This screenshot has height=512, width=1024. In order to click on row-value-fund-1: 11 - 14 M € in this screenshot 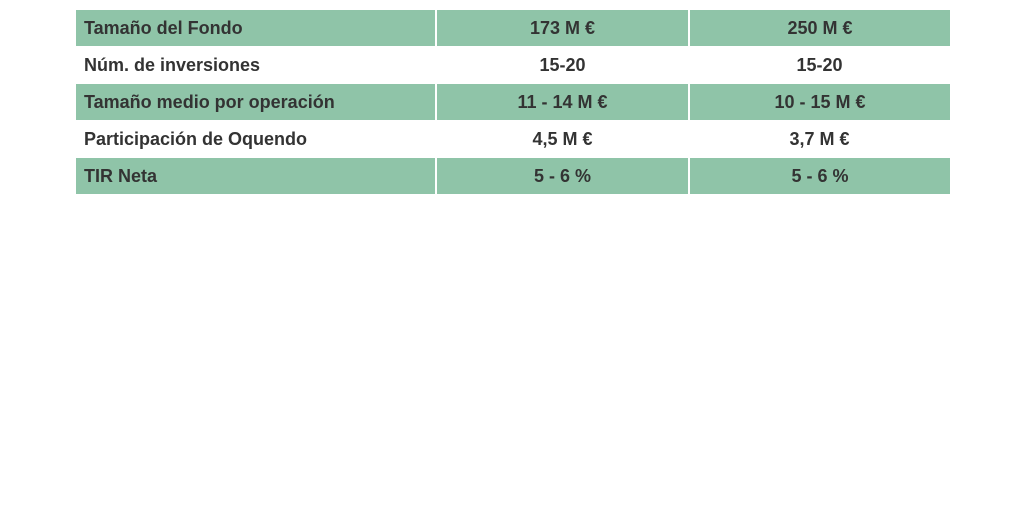, I will do `click(562, 102)`.